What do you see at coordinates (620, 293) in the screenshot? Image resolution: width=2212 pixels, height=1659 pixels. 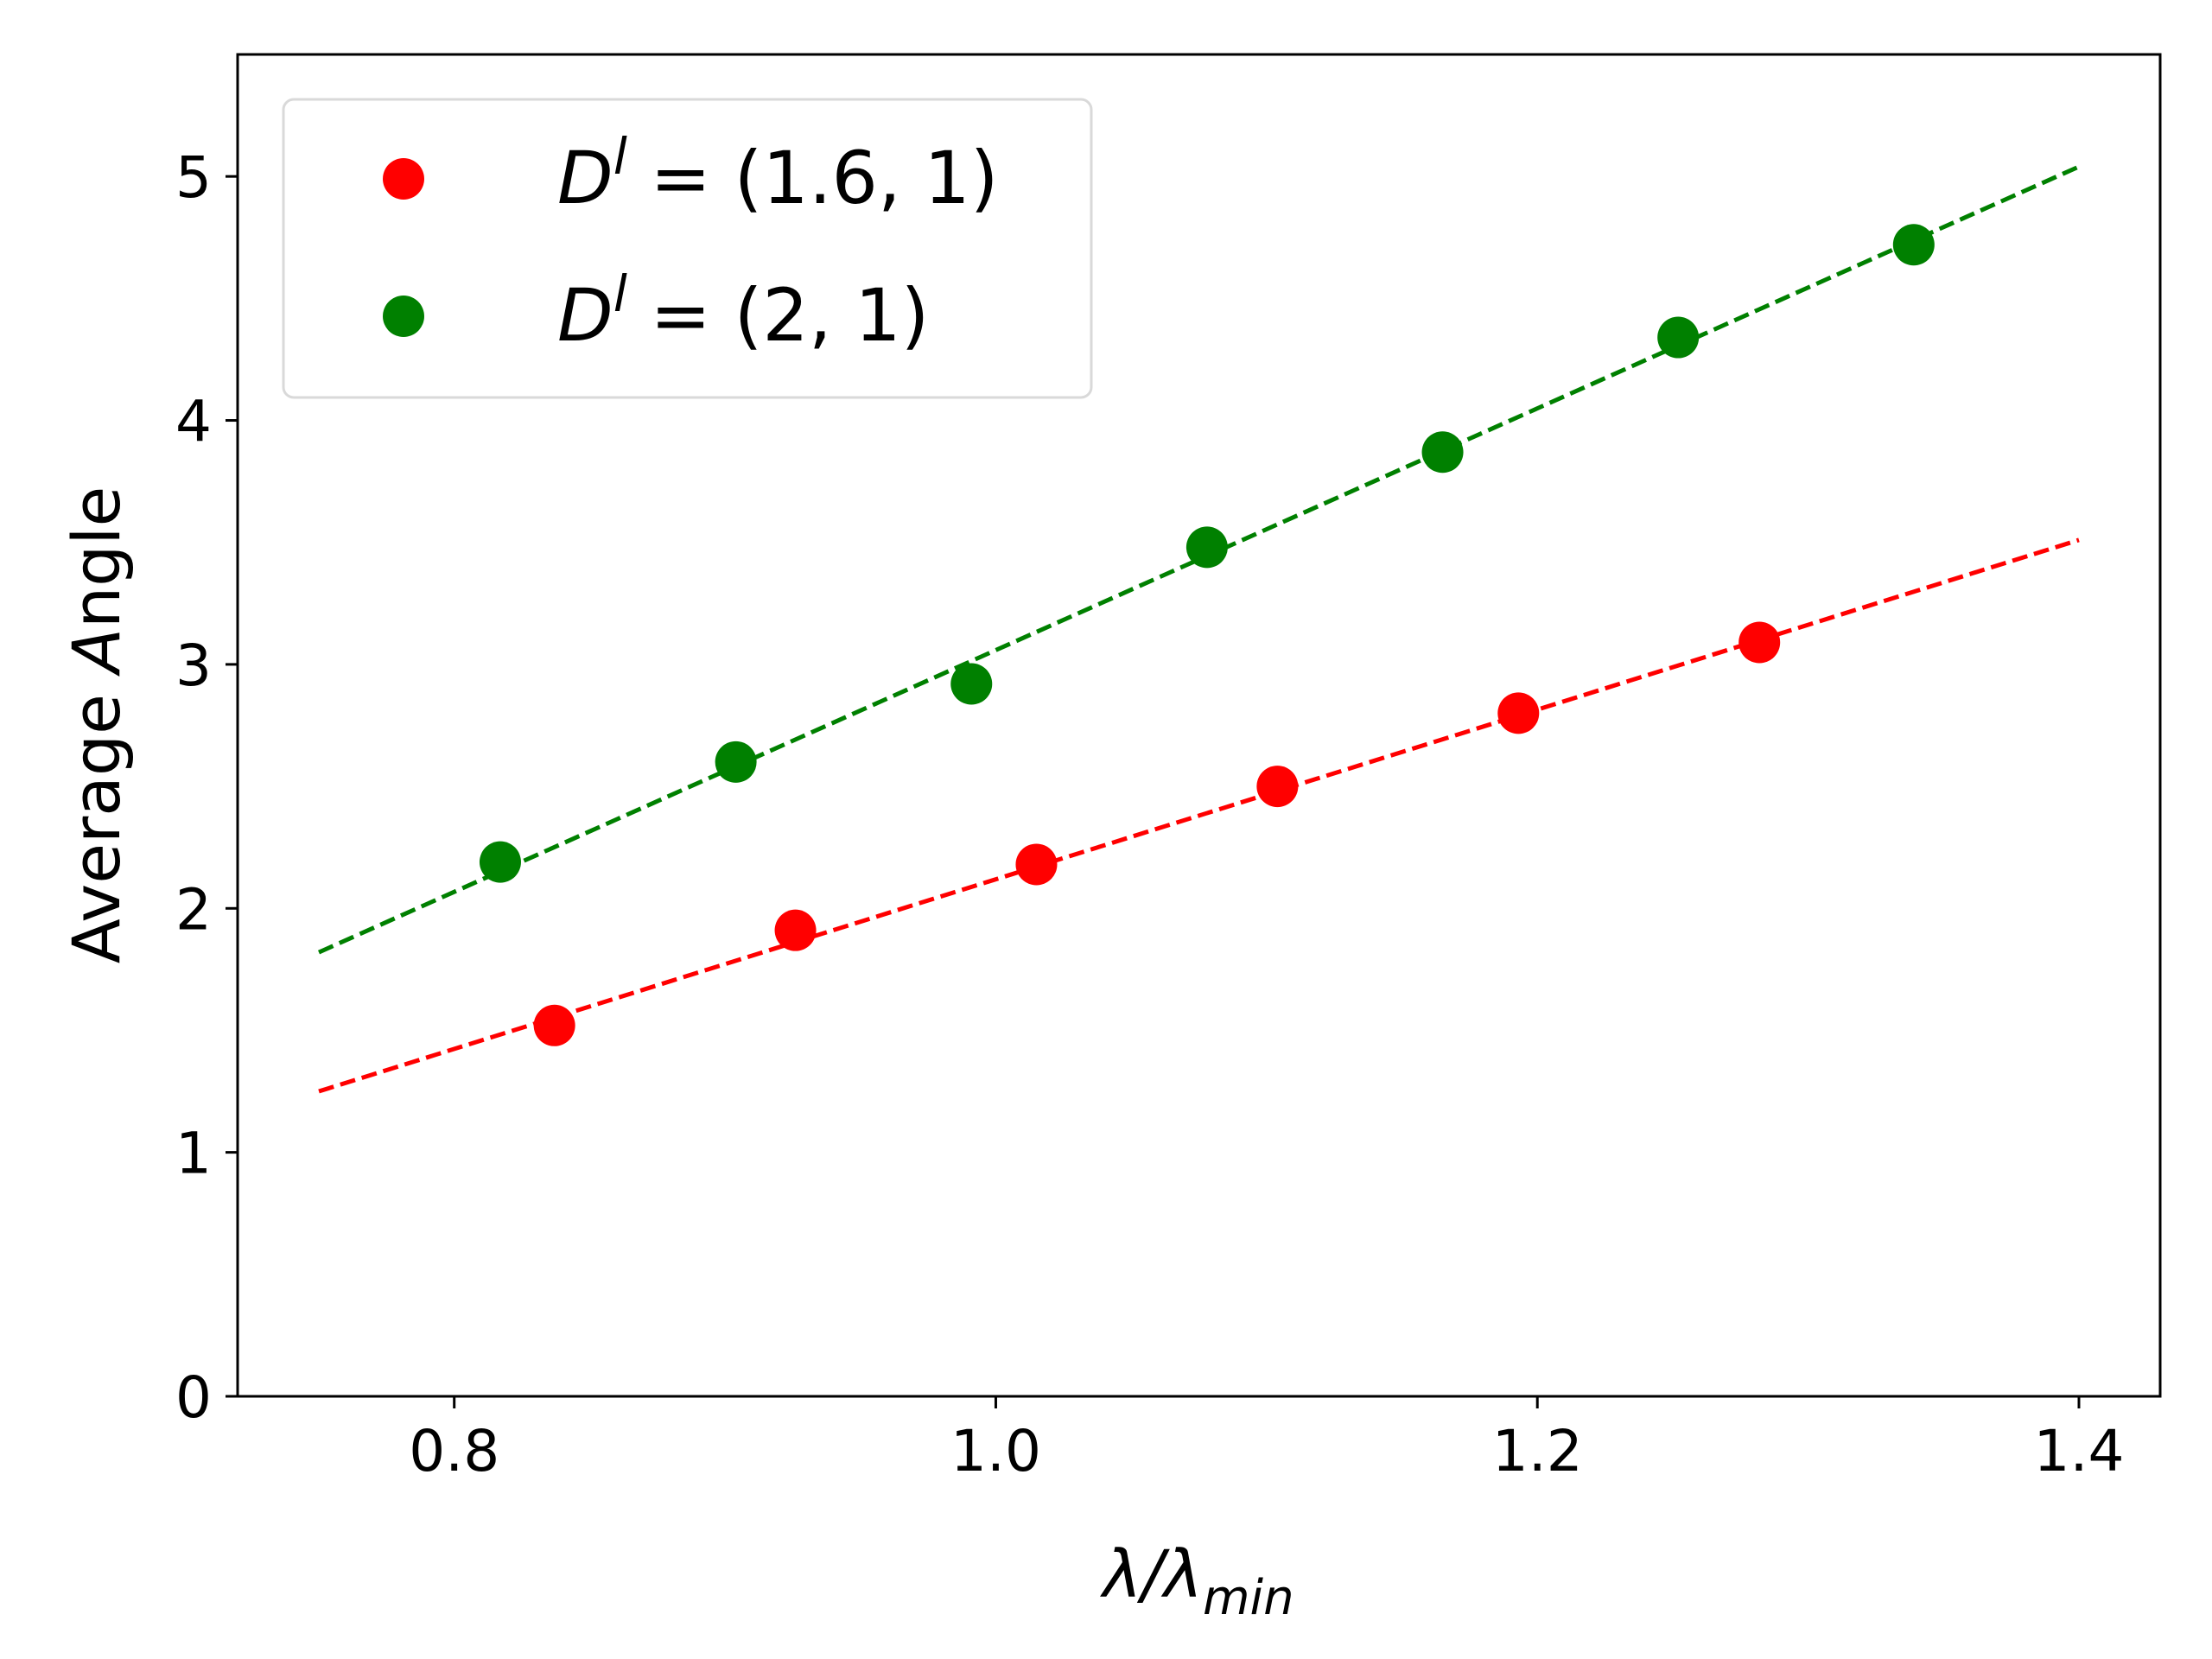 I see `legend-label-green-sup: l` at bounding box center [620, 293].